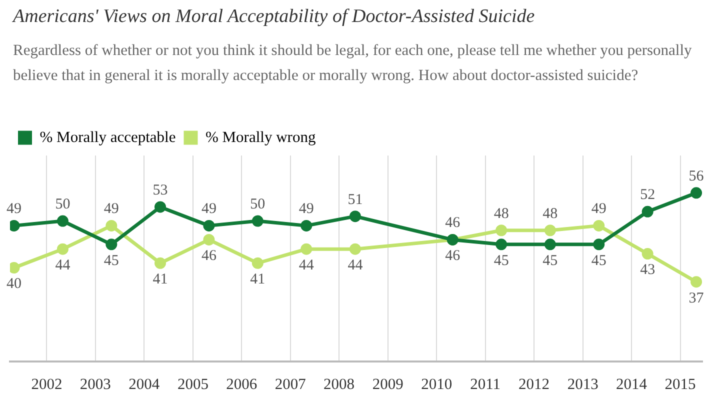 The height and width of the screenshot is (417, 710). I want to click on x-tick-label: 2007, so click(290, 384).